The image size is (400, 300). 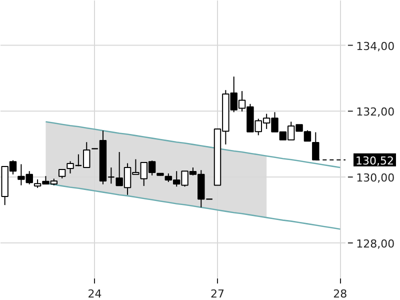 What do you see at coordinates (193, 144) in the screenshot?
I see `line-series` at bounding box center [193, 144].